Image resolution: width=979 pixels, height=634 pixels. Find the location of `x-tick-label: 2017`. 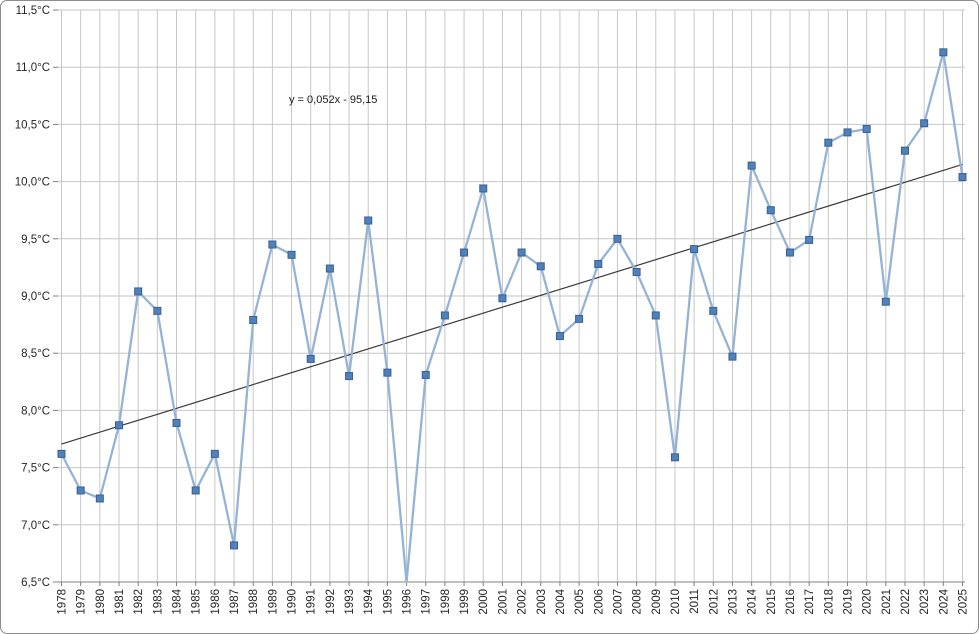

x-tick-label: 2017 is located at coordinates (810, 602).